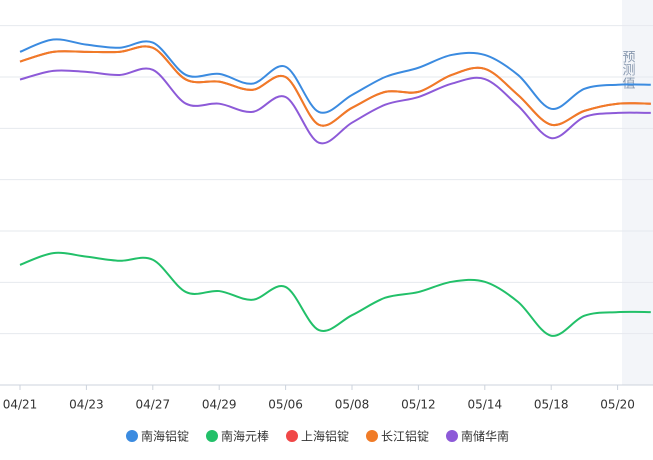  Describe the element at coordinates (617, 405) in the screenshot. I see `x-tick-label: 05/20` at that location.